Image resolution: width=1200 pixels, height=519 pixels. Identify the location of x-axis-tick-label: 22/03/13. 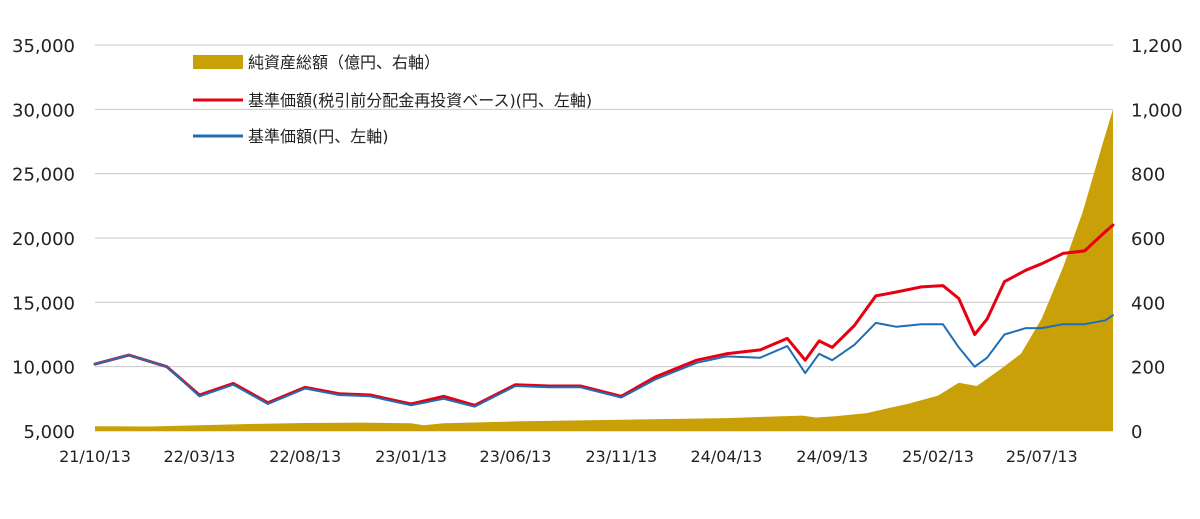
(199, 456).